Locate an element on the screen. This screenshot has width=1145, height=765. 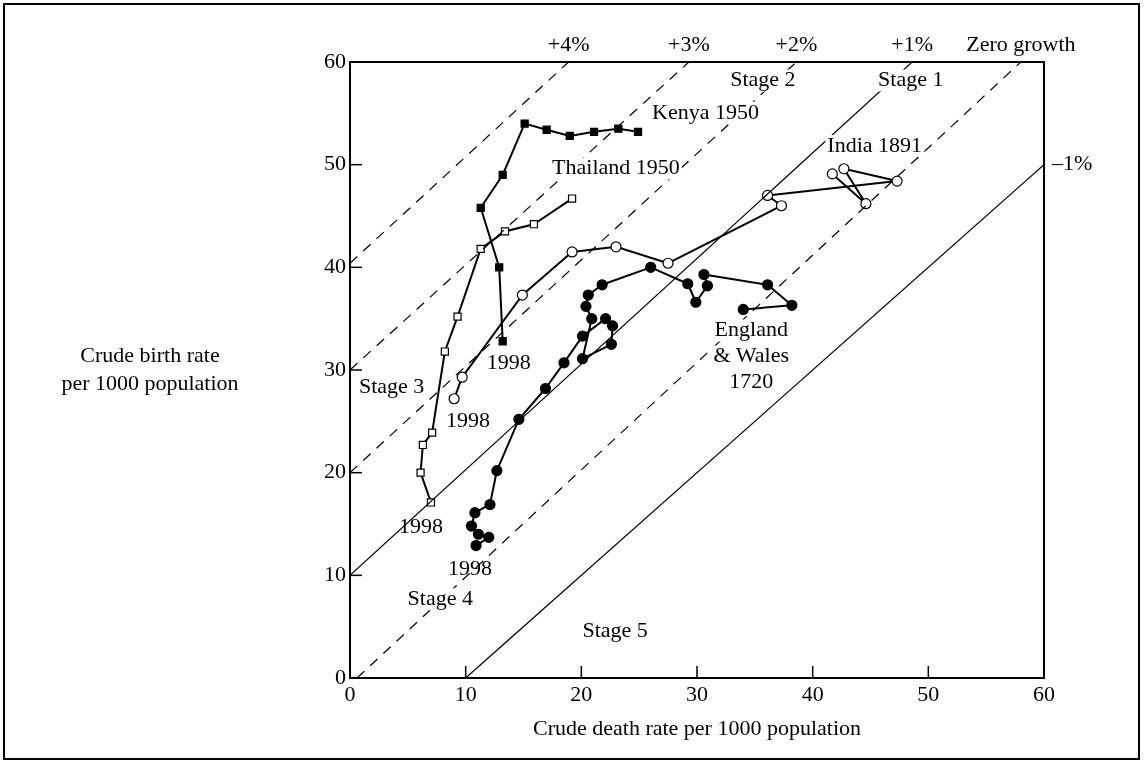
annotation: Stage 2 is located at coordinates (763, 79).